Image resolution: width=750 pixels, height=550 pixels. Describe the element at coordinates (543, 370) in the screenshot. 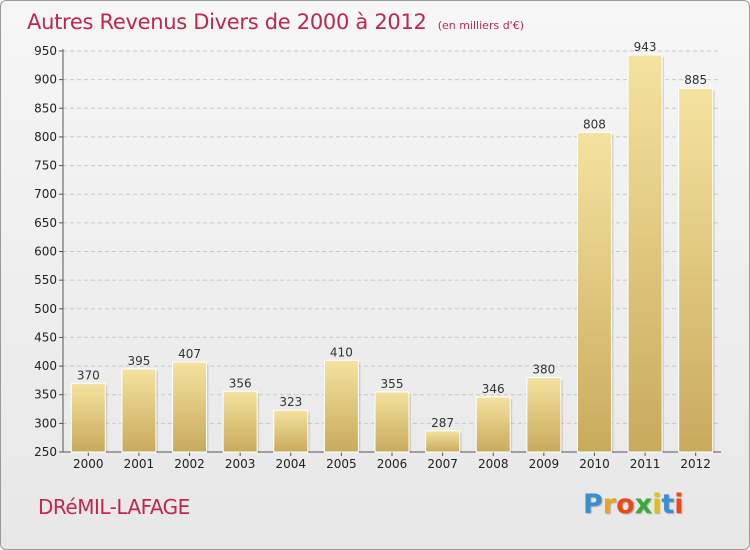

I see `data-label: 380` at that location.